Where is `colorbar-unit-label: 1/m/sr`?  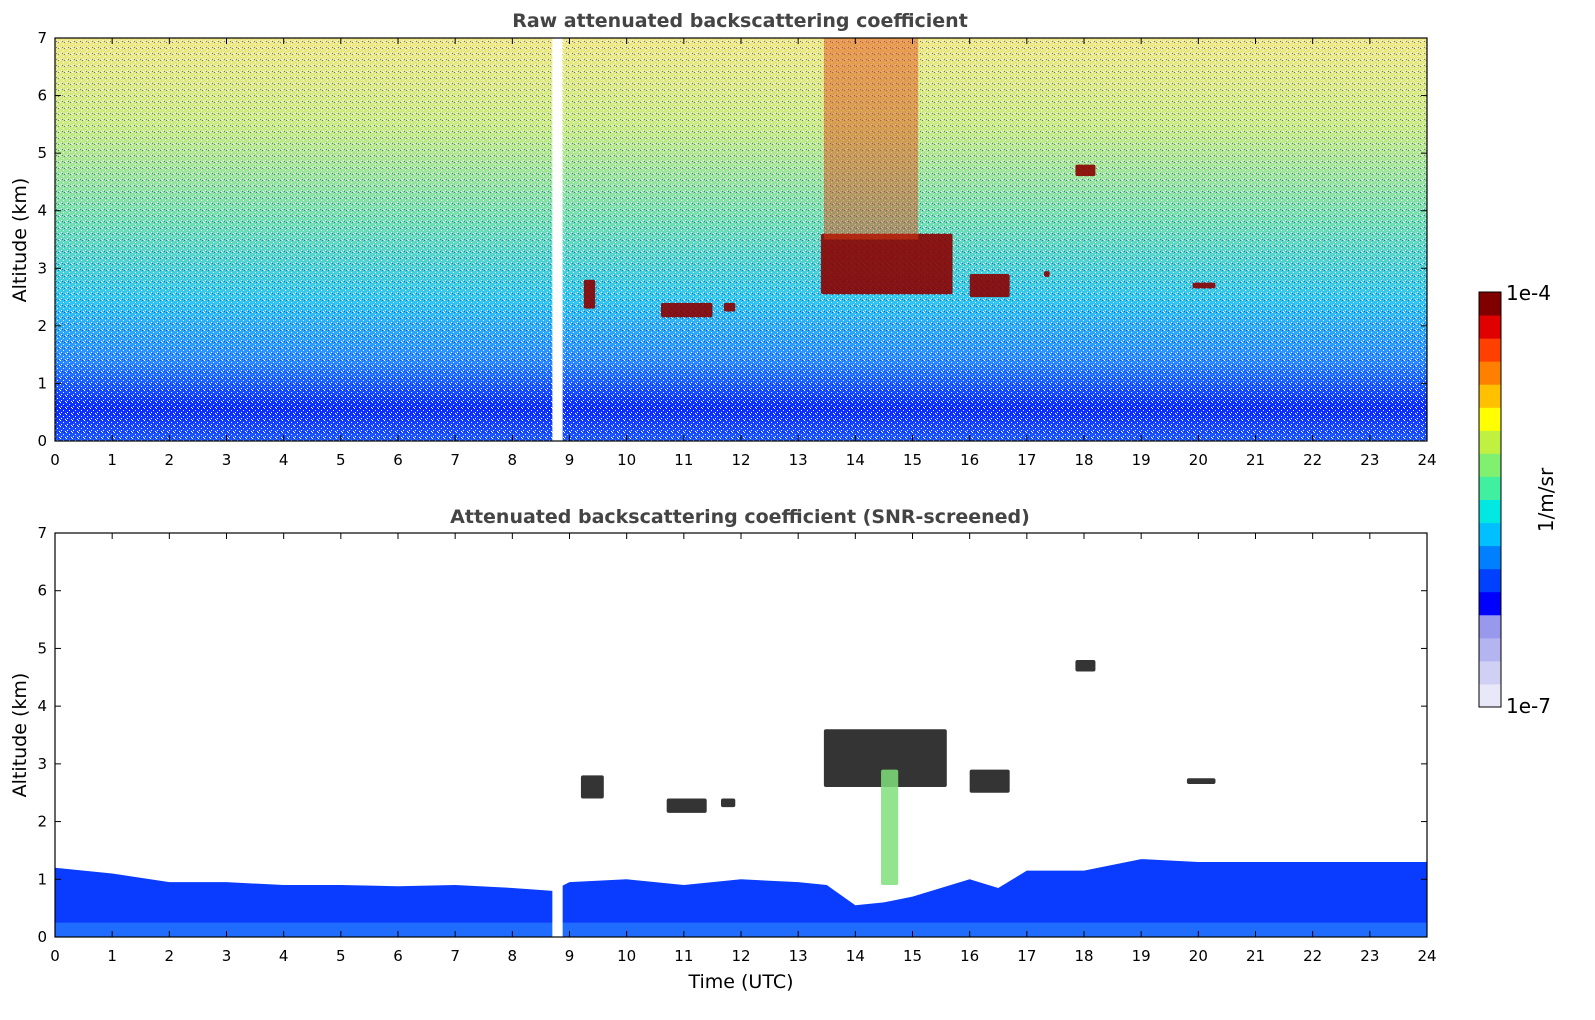
colorbar-unit-label: 1/m/sr is located at coordinates (1546, 499).